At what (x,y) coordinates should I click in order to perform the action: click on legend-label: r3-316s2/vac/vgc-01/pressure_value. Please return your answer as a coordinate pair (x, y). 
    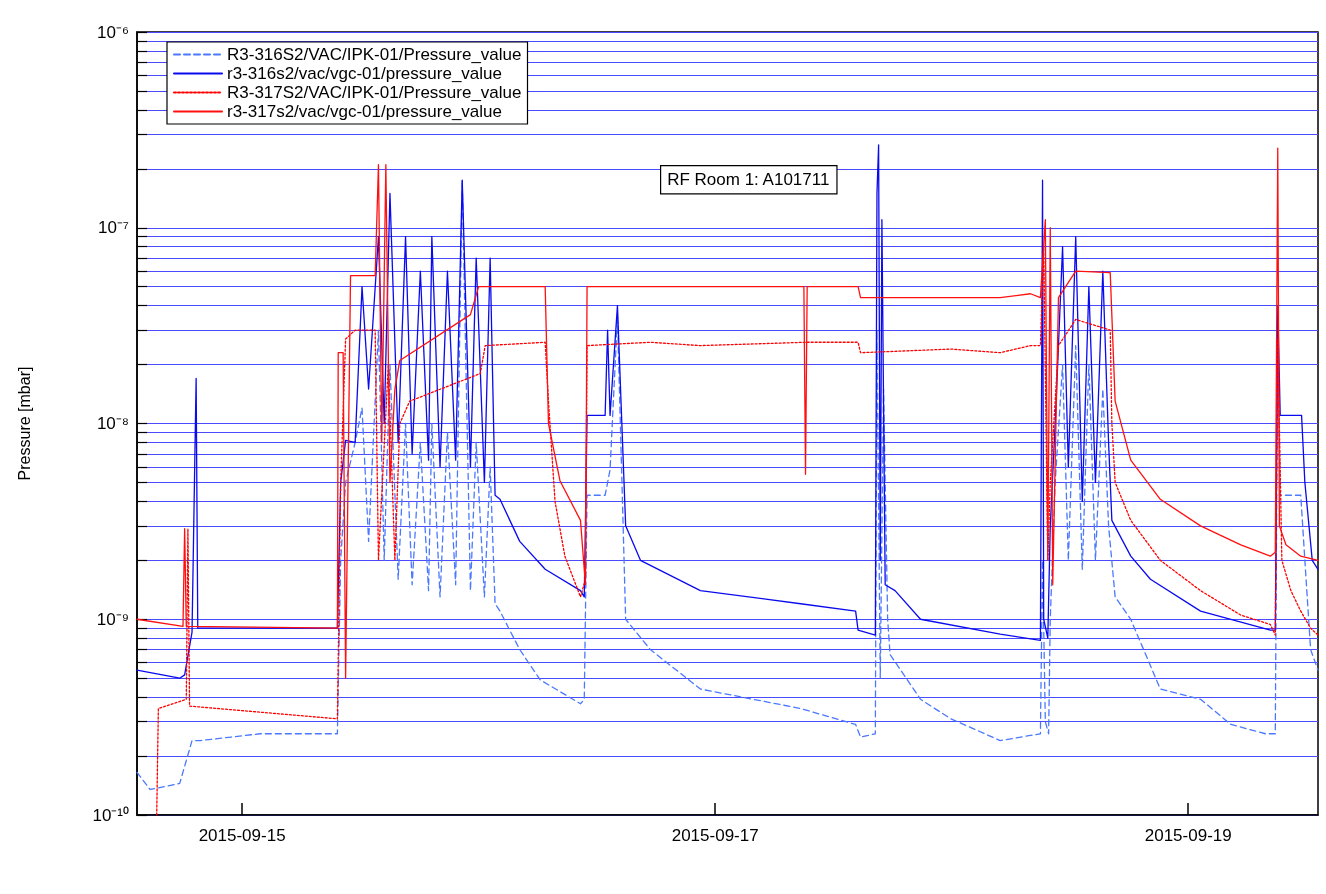
    Looking at the image, I should click on (364, 73).